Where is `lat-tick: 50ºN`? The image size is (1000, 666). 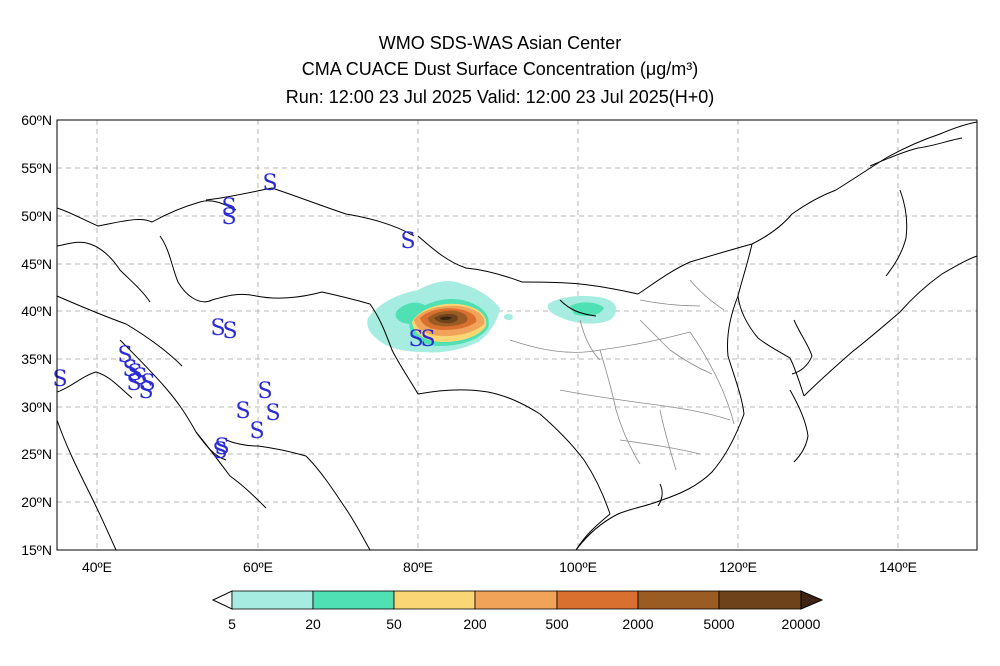
lat-tick: 50ºN is located at coordinates (36, 216).